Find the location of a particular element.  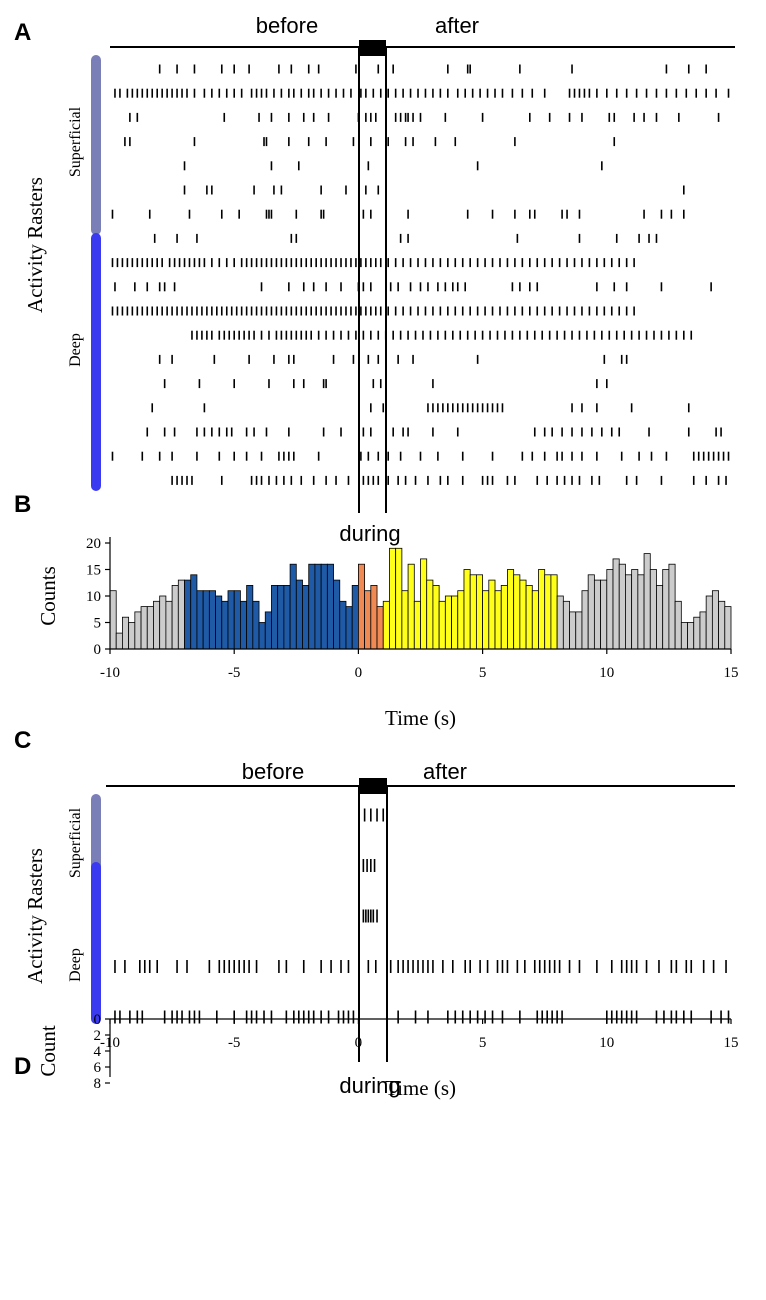

x-tick-label-b-15: 15 is located at coordinates (731, 673).